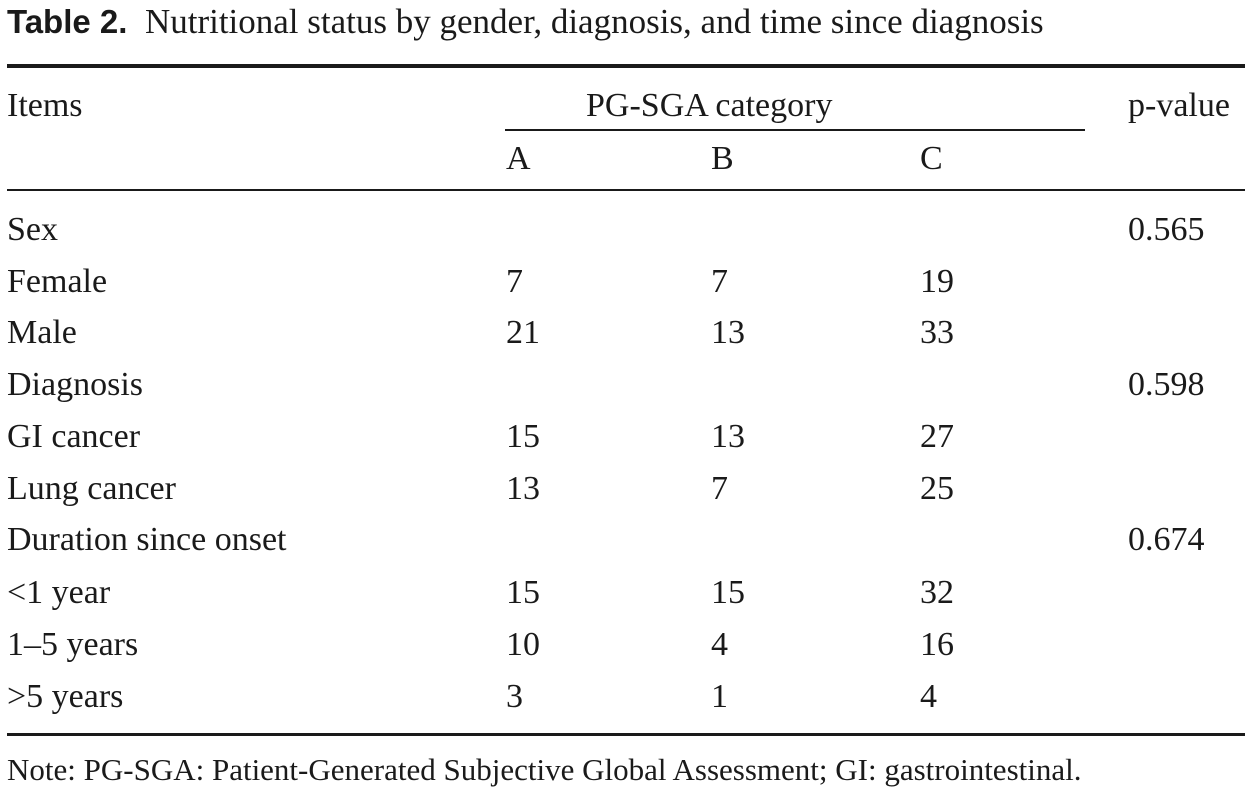  I want to click on cell-a: 10, so click(523, 644).